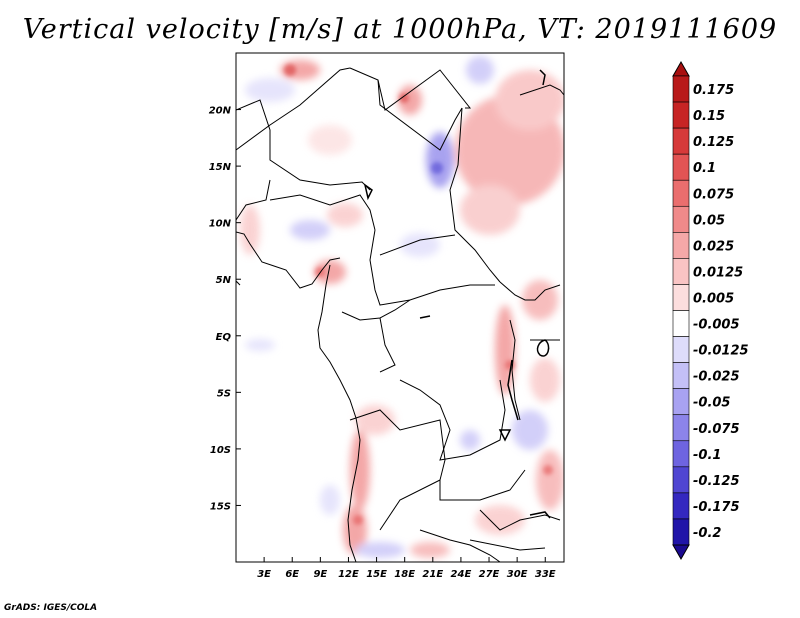 This screenshot has height=618, width=800. Describe the element at coordinates (461, 574) in the screenshot. I see `lon-tick-label: 24E` at that location.